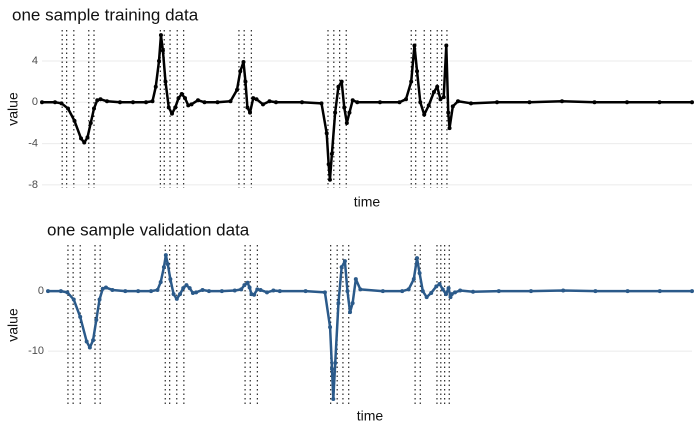 The height and width of the screenshot is (432, 700). What do you see at coordinates (33, 185) in the screenshot?
I see `y-tick-label: -8` at bounding box center [33, 185].